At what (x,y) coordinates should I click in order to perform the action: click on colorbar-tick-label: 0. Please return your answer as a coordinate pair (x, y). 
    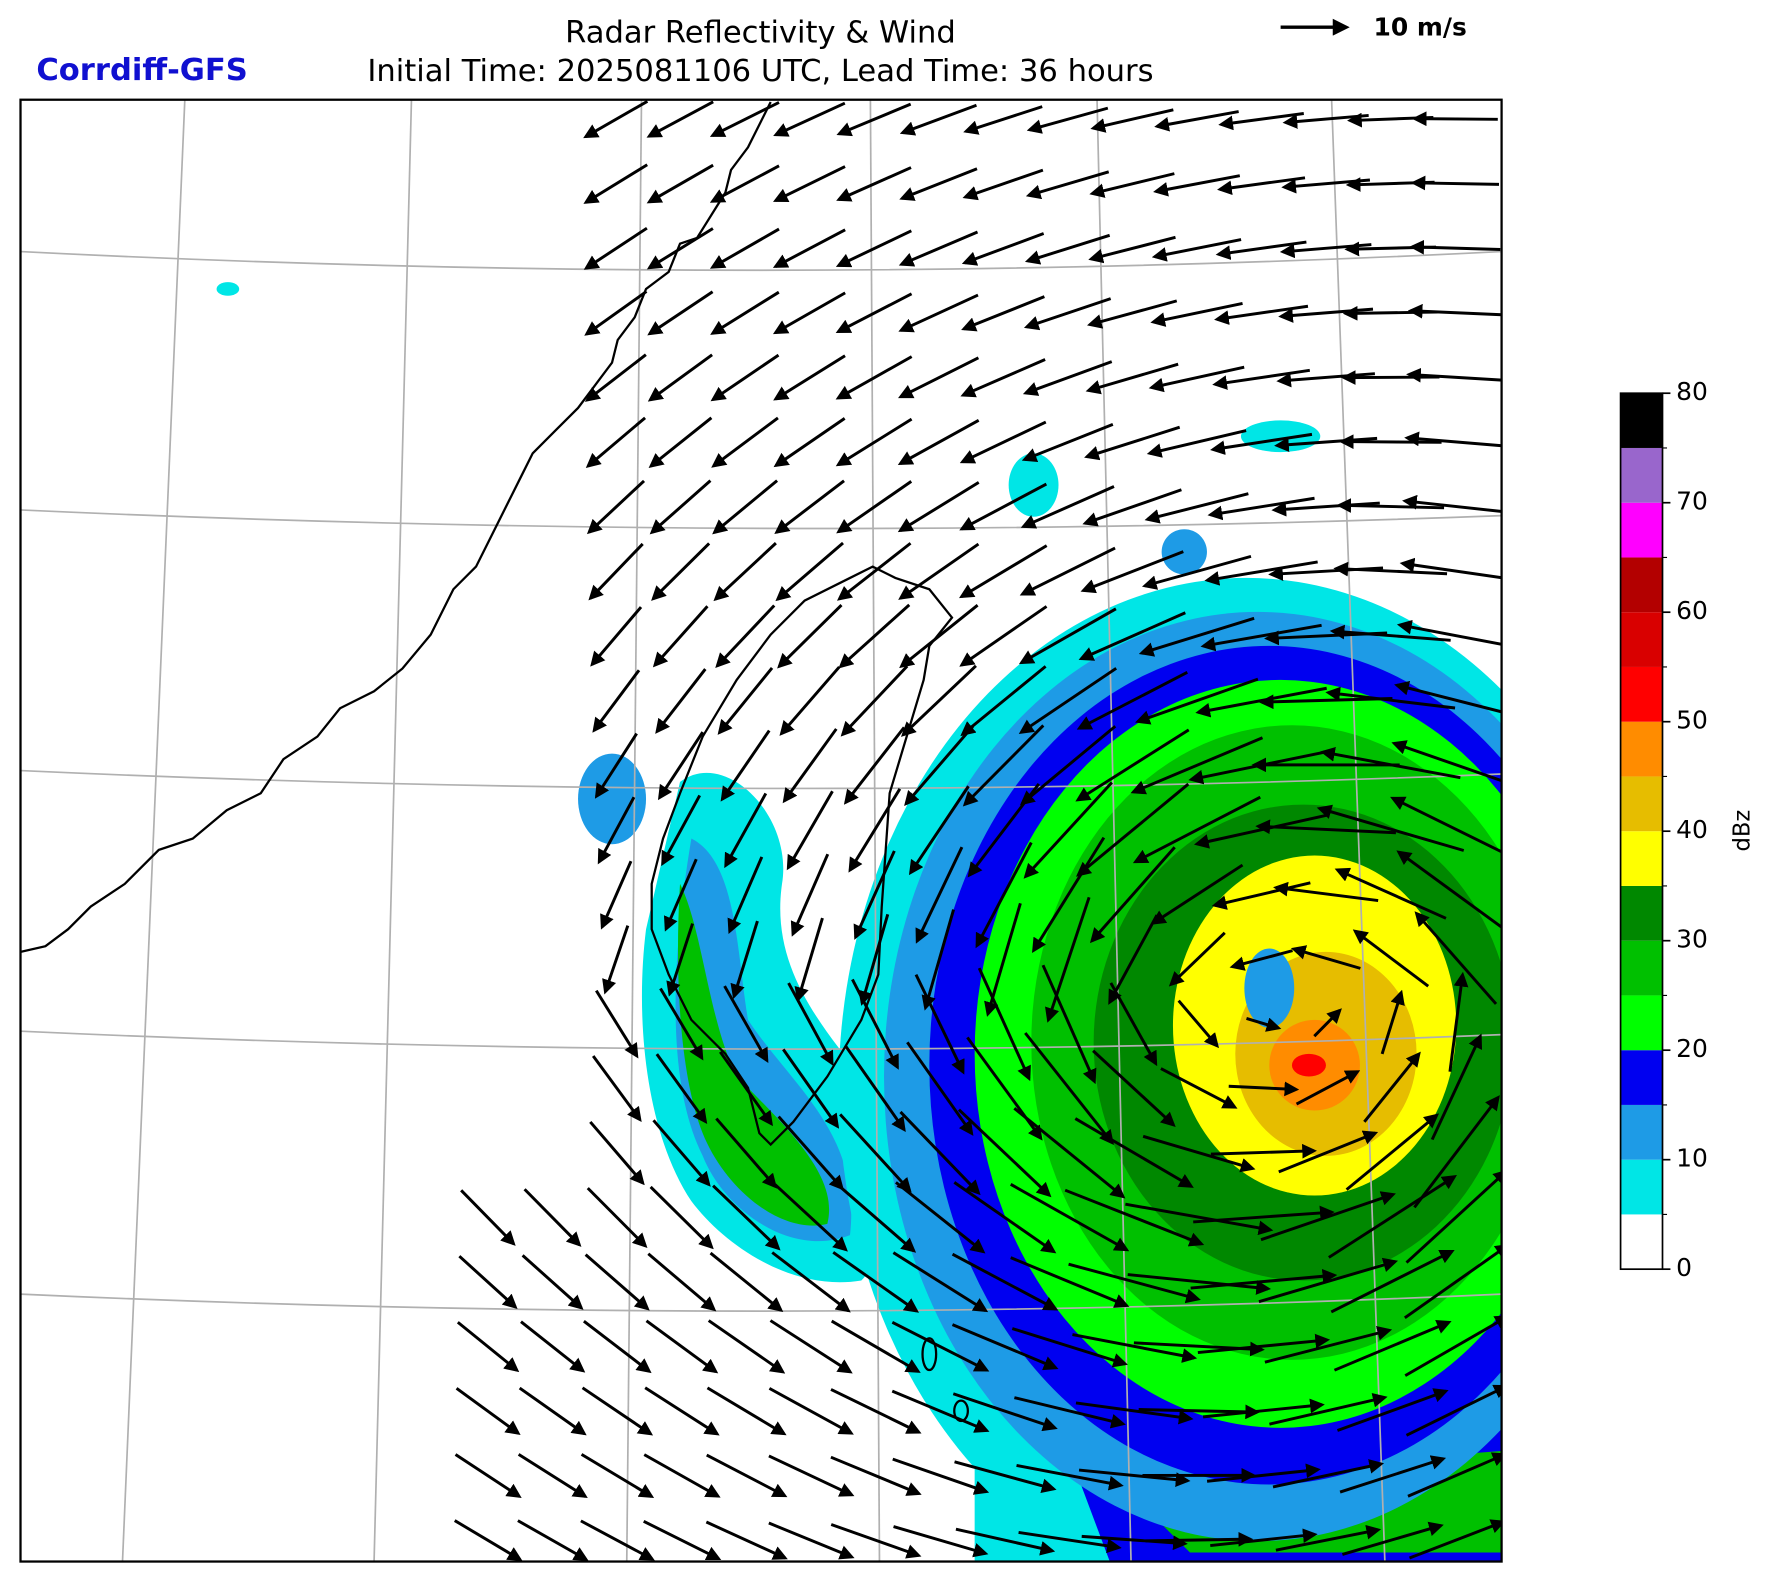
    Looking at the image, I should click on (1684, 1267).